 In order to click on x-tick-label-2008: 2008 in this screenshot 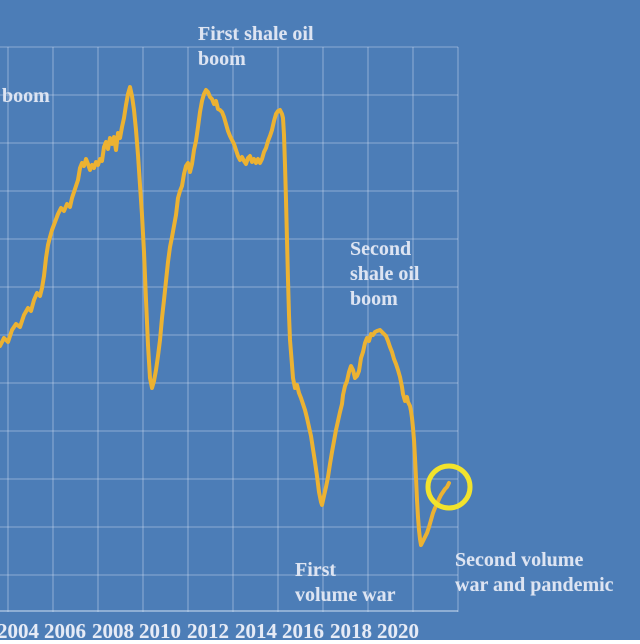, I will do `click(113, 631)`.